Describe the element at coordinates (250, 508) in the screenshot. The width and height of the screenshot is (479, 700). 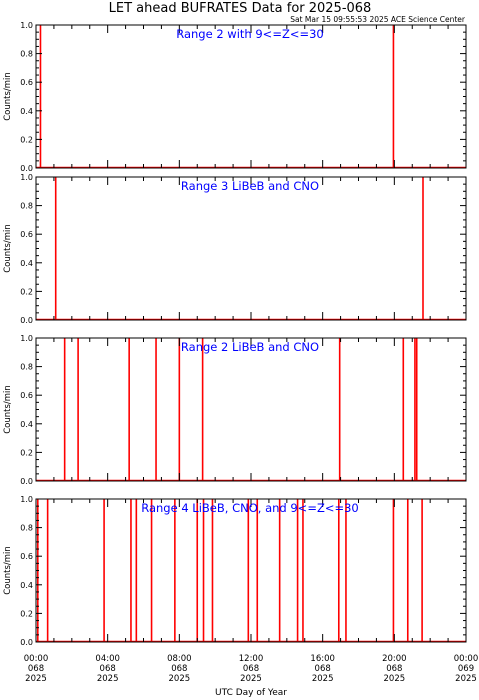
I see `panel-label: Range 4 LiBeB, CNO, and 9<=Z<=30` at that location.